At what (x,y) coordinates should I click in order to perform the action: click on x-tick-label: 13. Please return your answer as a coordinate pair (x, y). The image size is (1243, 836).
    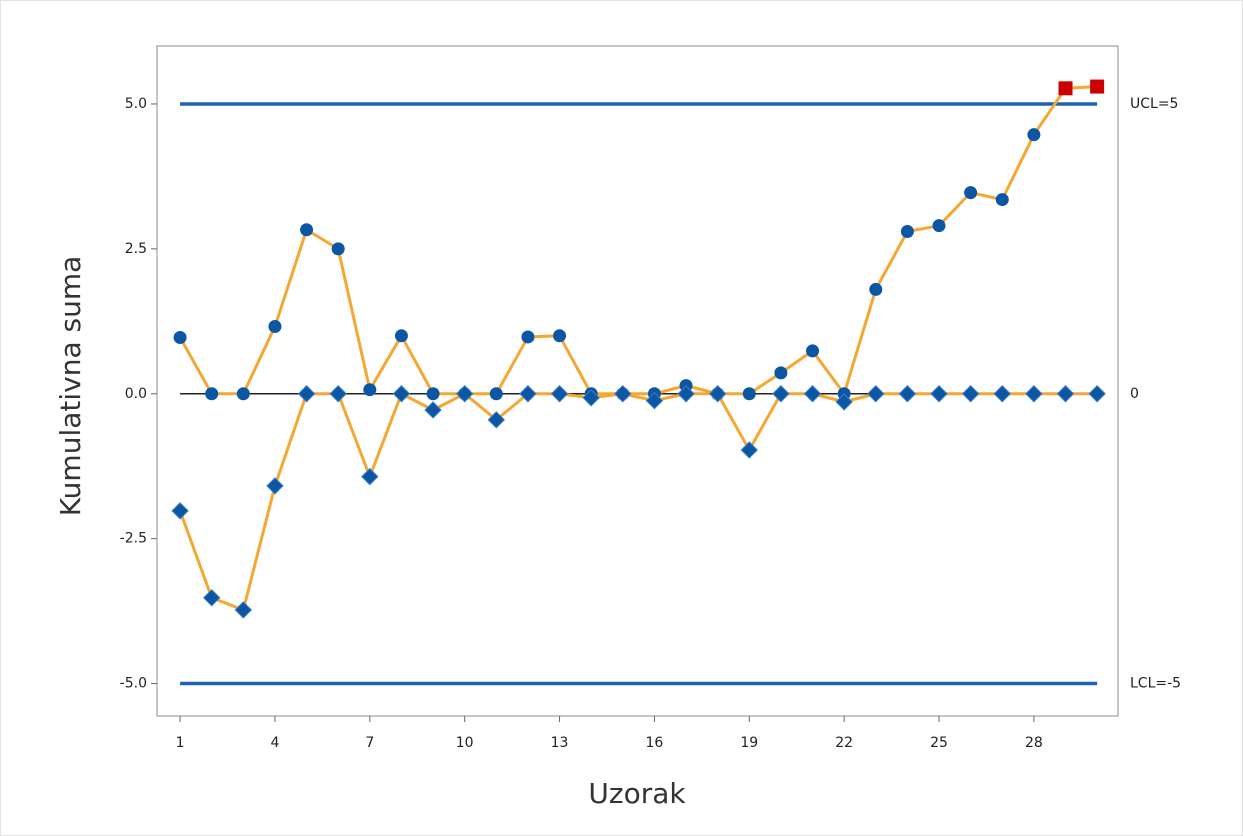
    Looking at the image, I should click on (560, 743).